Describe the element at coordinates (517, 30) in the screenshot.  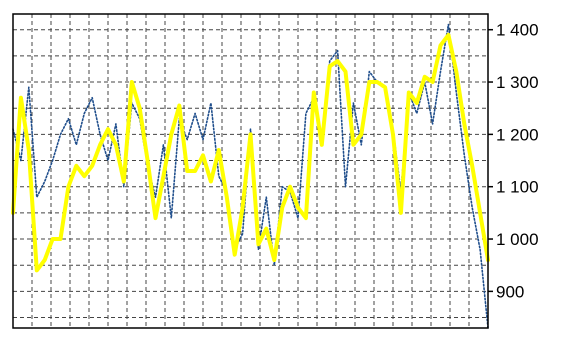
I see `y-tick-label: 1 400` at that location.